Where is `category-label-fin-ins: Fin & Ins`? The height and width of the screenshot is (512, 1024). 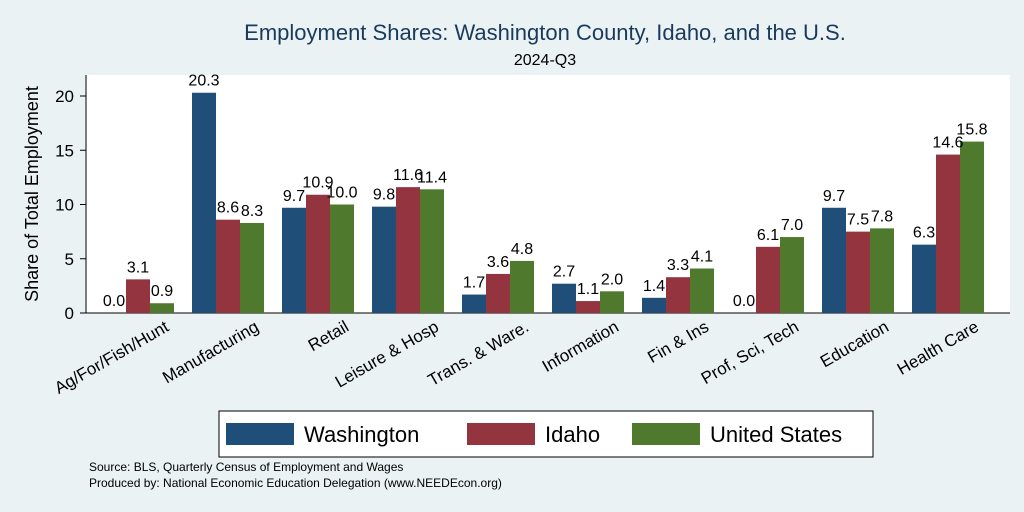 category-label-fin-ins: Fin & Ins is located at coordinates (678, 342).